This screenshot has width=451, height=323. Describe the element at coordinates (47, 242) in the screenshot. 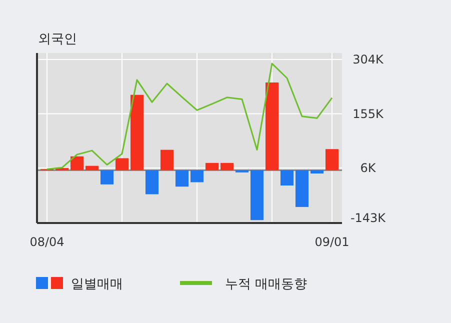

I see `x-tick-label: 08/04` at that location.